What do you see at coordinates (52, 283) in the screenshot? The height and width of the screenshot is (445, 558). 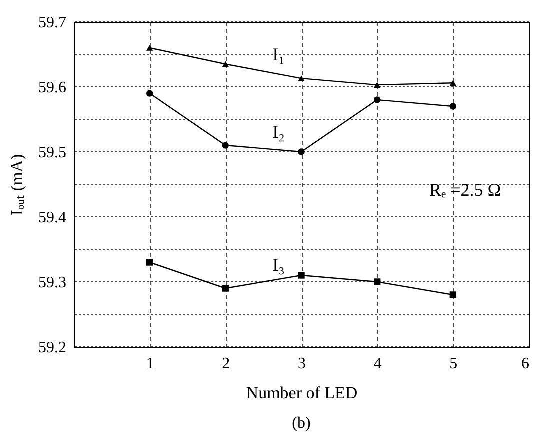 I see `y-tick-label: 59.3` at bounding box center [52, 283].